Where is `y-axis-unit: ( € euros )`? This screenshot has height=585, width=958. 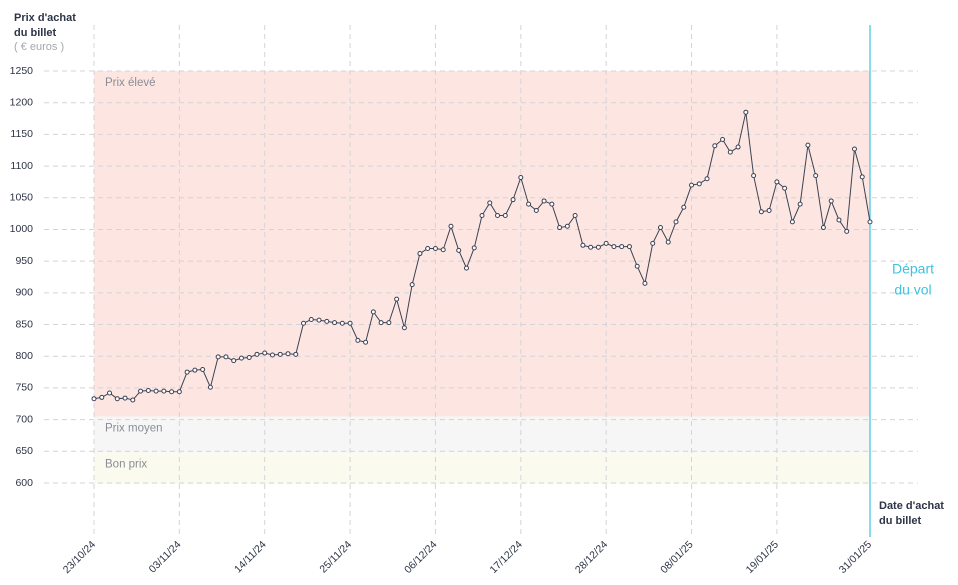
y-axis-unit: ( € euros ) is located at coordinates (39, 47).